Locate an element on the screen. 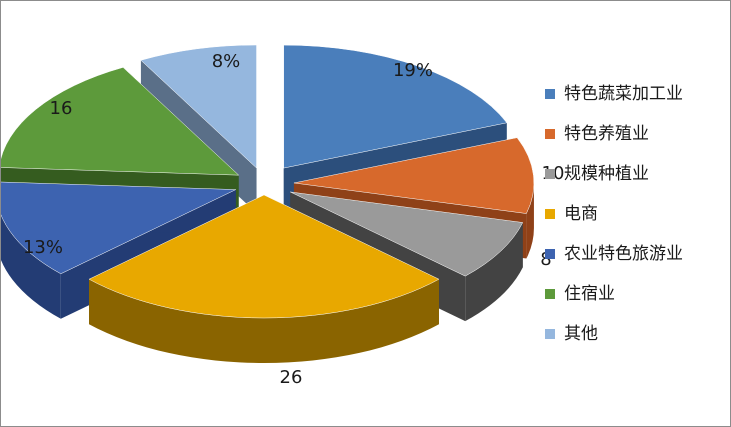  legend-label: 其他 is located at coordinates (581, 334).